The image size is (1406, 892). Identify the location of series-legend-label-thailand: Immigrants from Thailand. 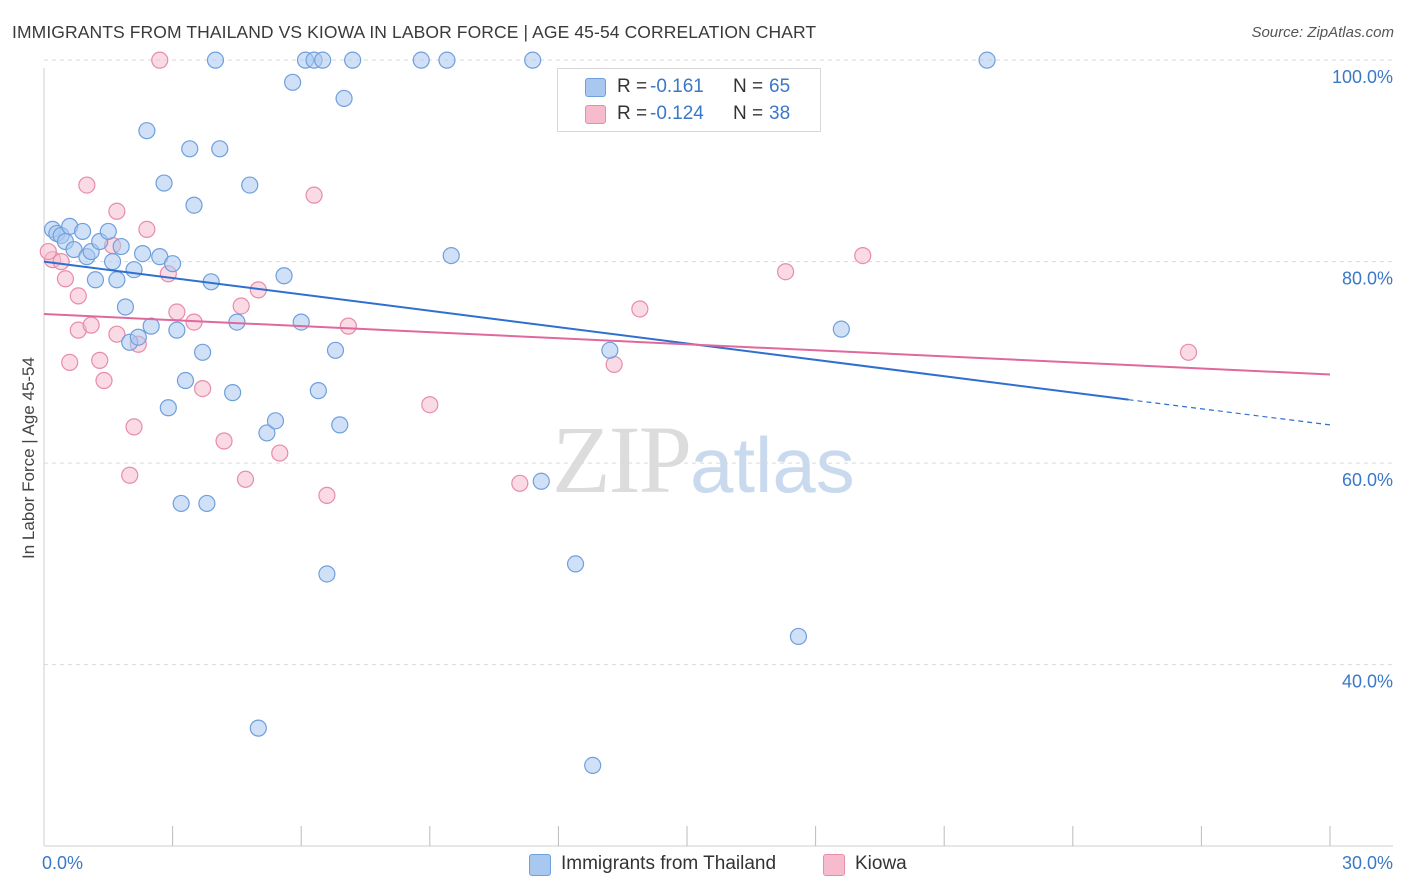
(669, 863).